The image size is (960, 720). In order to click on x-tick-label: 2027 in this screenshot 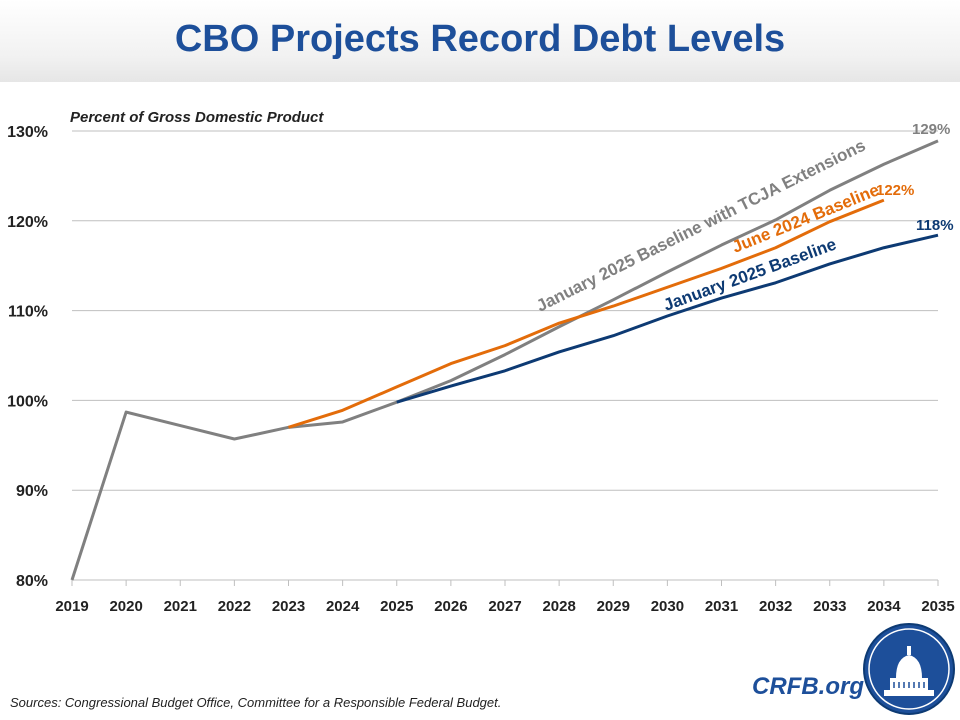, I will do `click(504, 606)`.